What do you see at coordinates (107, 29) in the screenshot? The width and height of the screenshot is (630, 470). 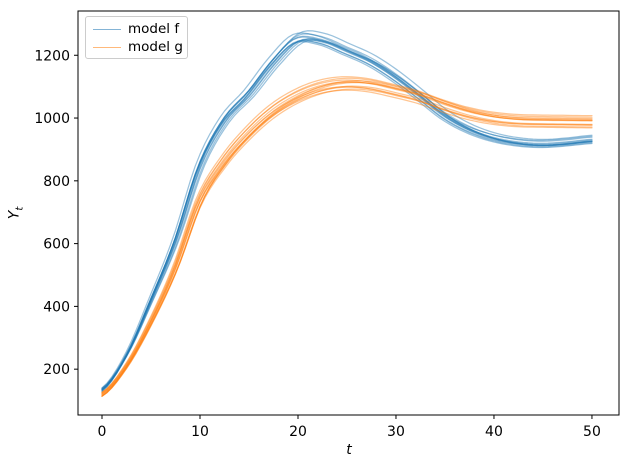 I see `legend-line-sample-f` at bounding box center [107, 29].